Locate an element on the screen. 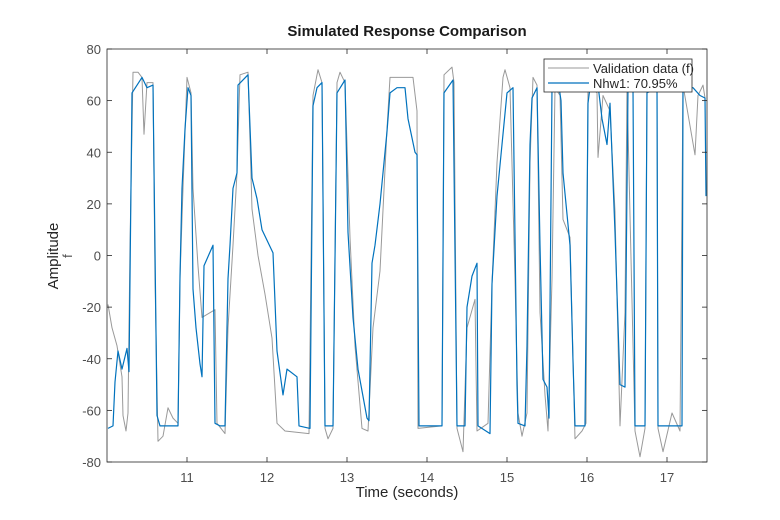  x-tick-label: 14 is located at coordinates (427, 477).